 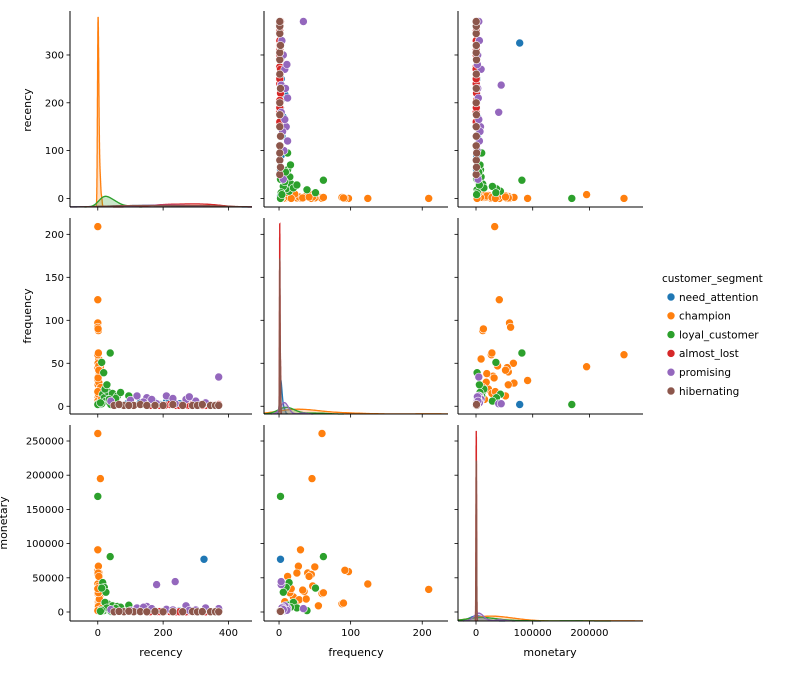 What do you see at coordinates (27, 316) in the screenshot?
I see `y-axis-label-frequency: frequency` at bounding box center [27, 316].